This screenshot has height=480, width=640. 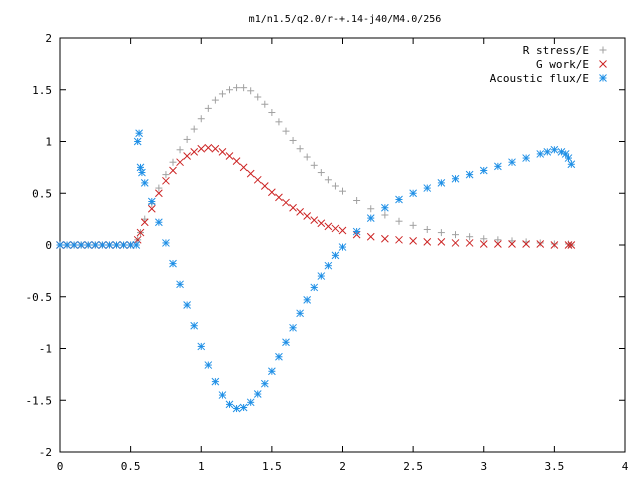 What do you see at coordinates (483, 466) in the screenshot?
I see `x-tick-label: 3` at bounding box center [483, 466].